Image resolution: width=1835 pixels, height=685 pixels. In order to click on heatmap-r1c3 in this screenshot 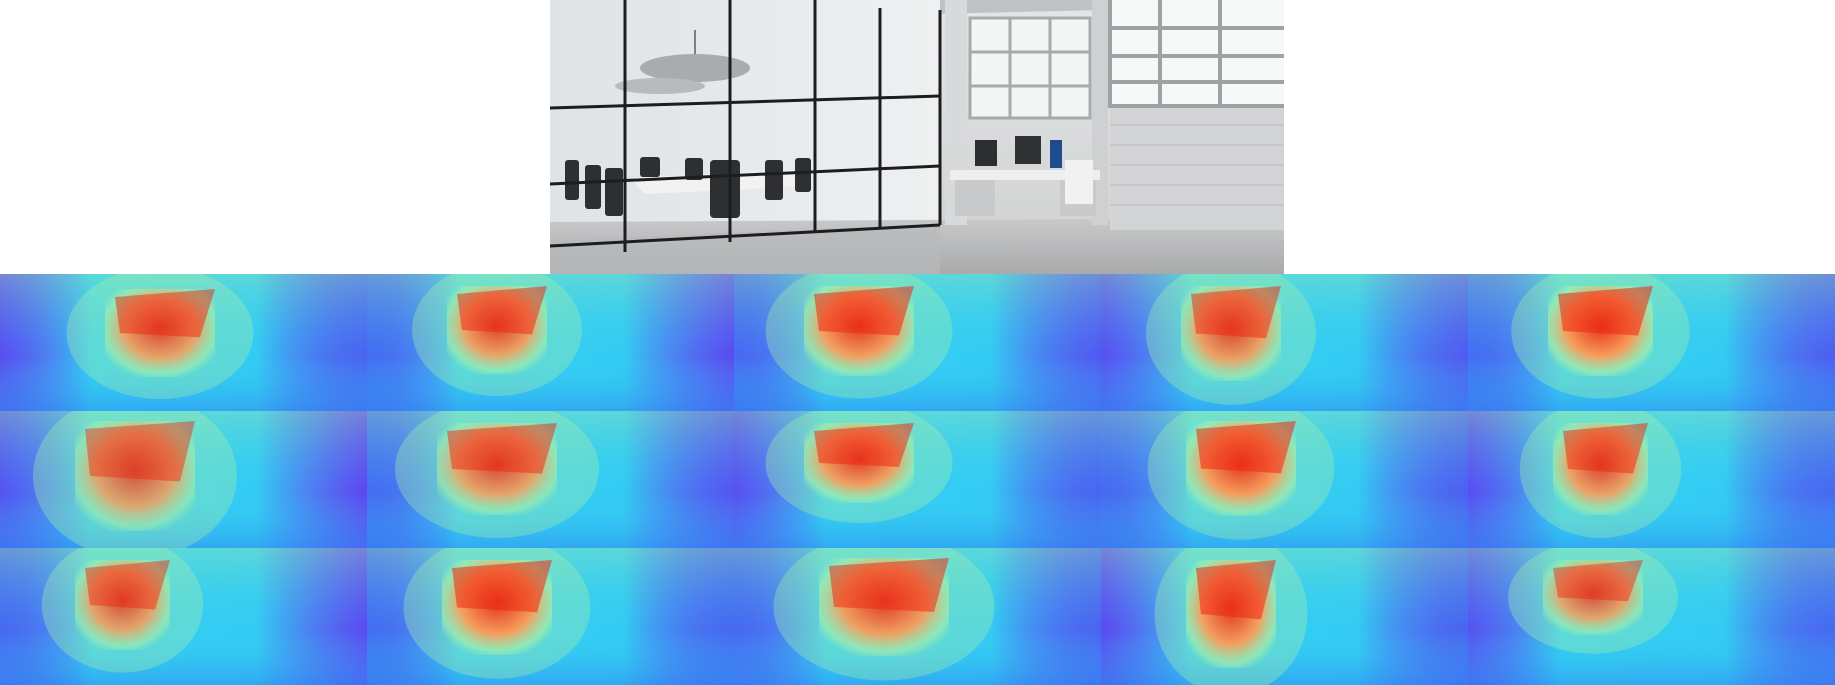, I will do `click(917, 342)`.